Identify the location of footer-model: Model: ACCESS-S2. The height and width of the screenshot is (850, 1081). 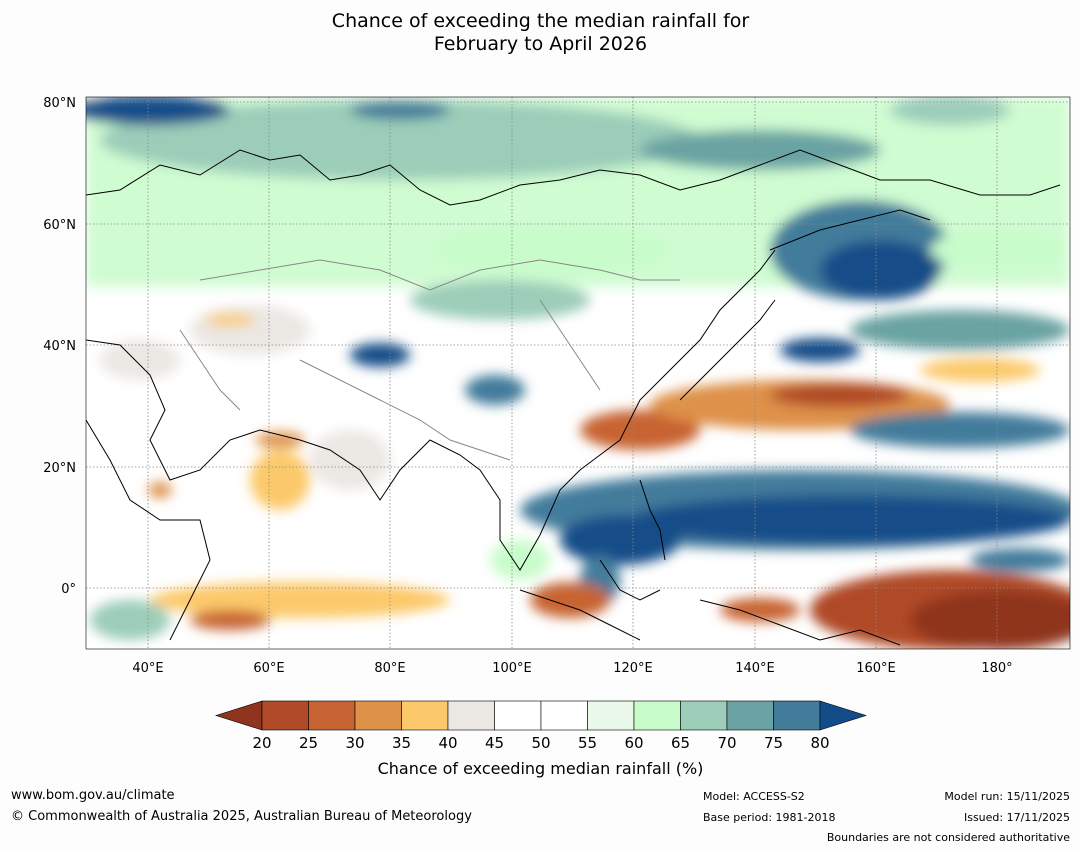
(754, 796).